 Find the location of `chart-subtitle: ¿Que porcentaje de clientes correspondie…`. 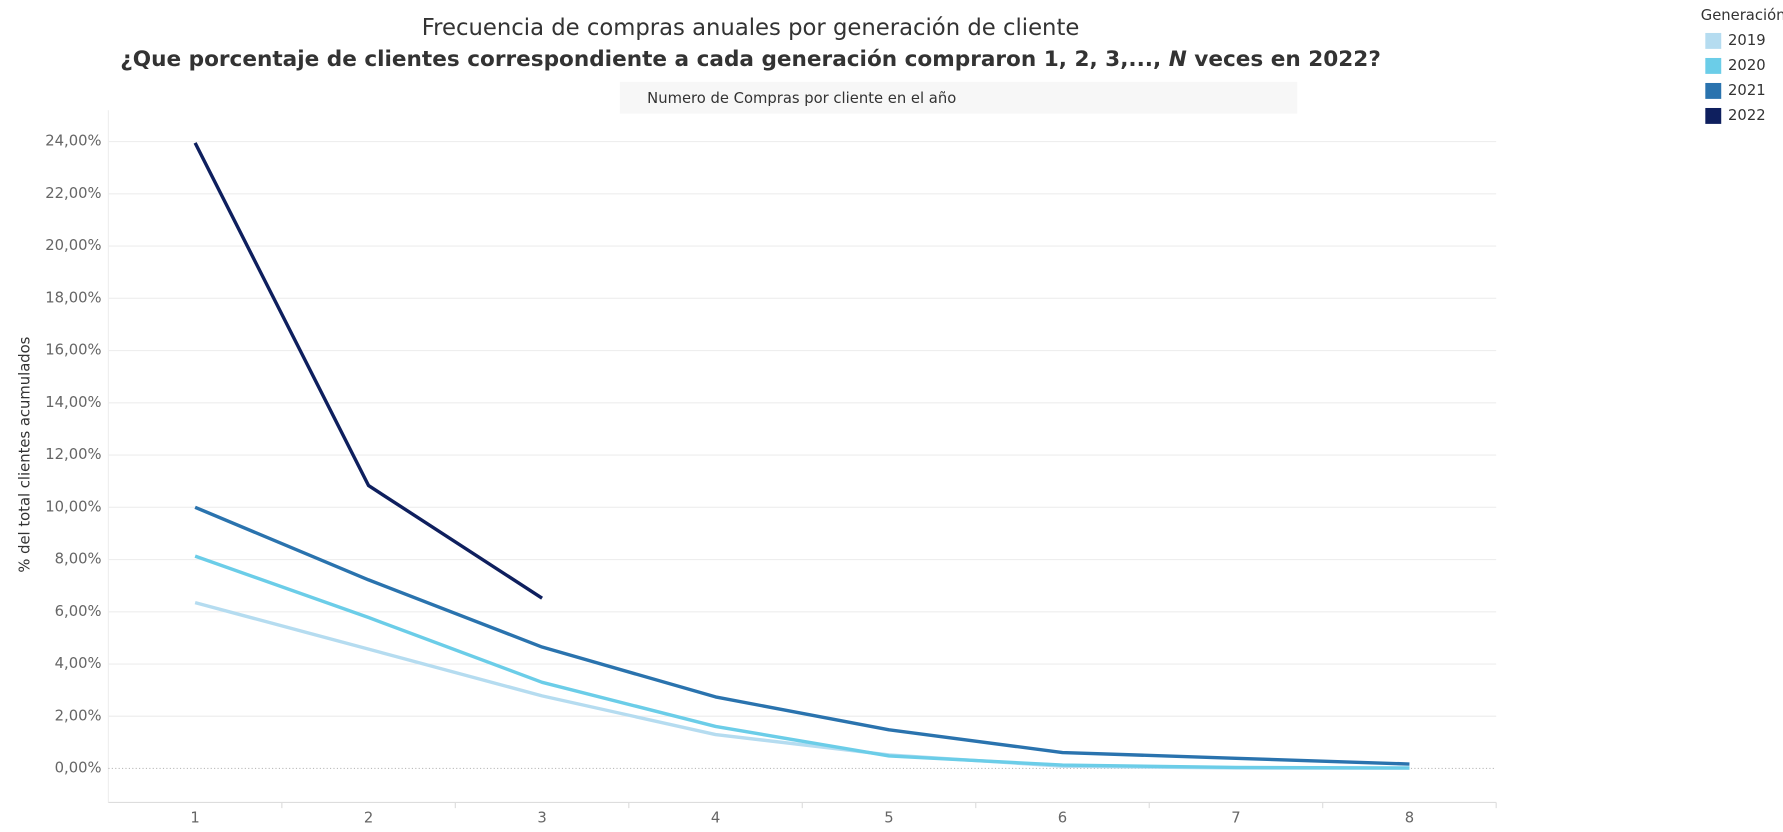

chart-subtitle: ¿Que porcentaje de clientes correspondie… is located at coordinates (750, 59).